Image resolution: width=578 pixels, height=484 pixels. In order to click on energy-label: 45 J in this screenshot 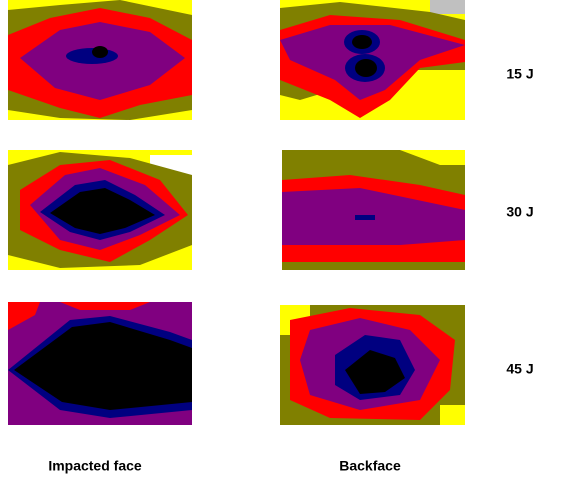, I will do `click(519, 369)`.